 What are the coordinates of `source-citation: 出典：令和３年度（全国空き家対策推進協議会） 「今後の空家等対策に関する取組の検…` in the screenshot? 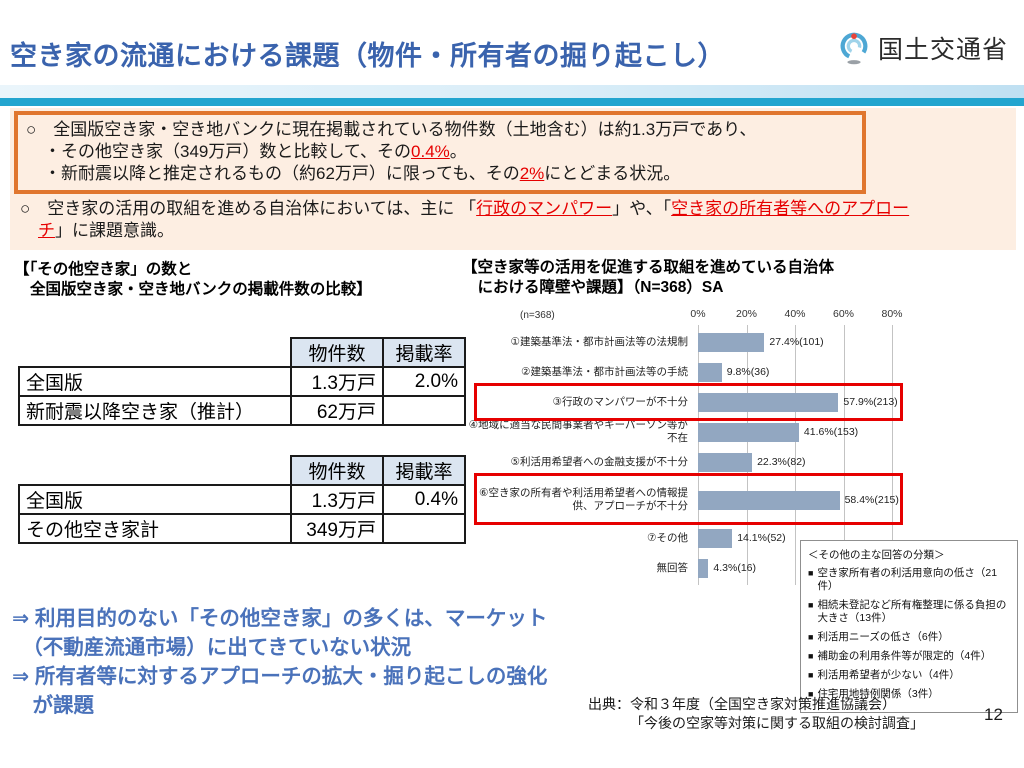 It's located at (756, 713).